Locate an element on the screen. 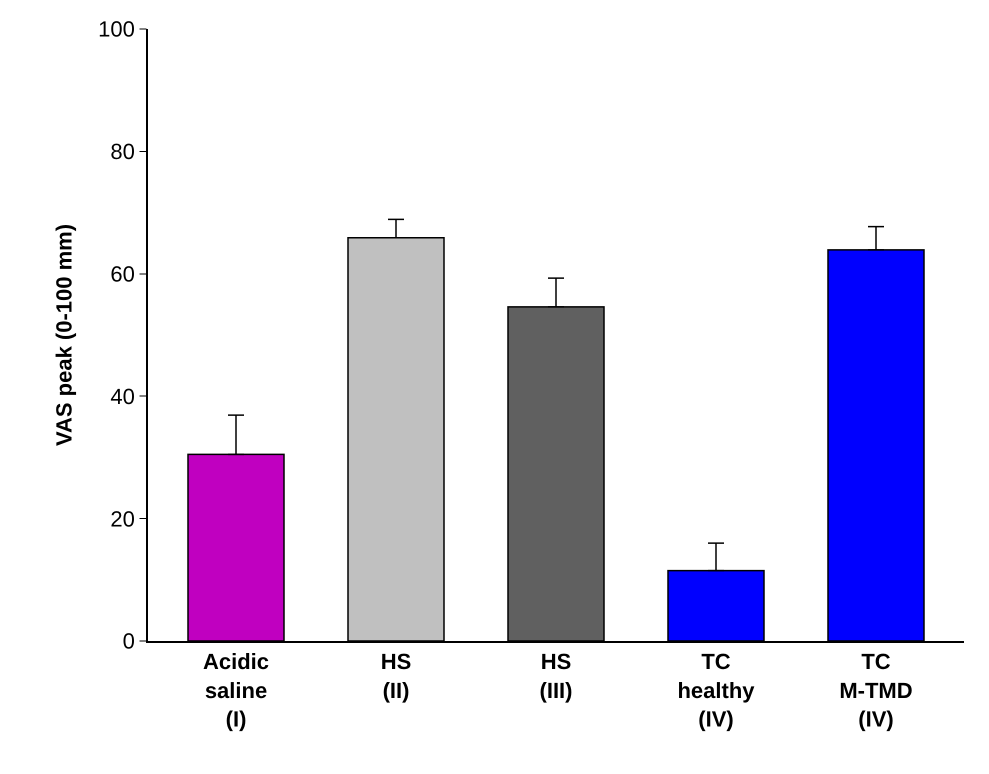 This screenshot has width=989, height=774. y-tick-label: 100 is located at coordinates (116, 29).